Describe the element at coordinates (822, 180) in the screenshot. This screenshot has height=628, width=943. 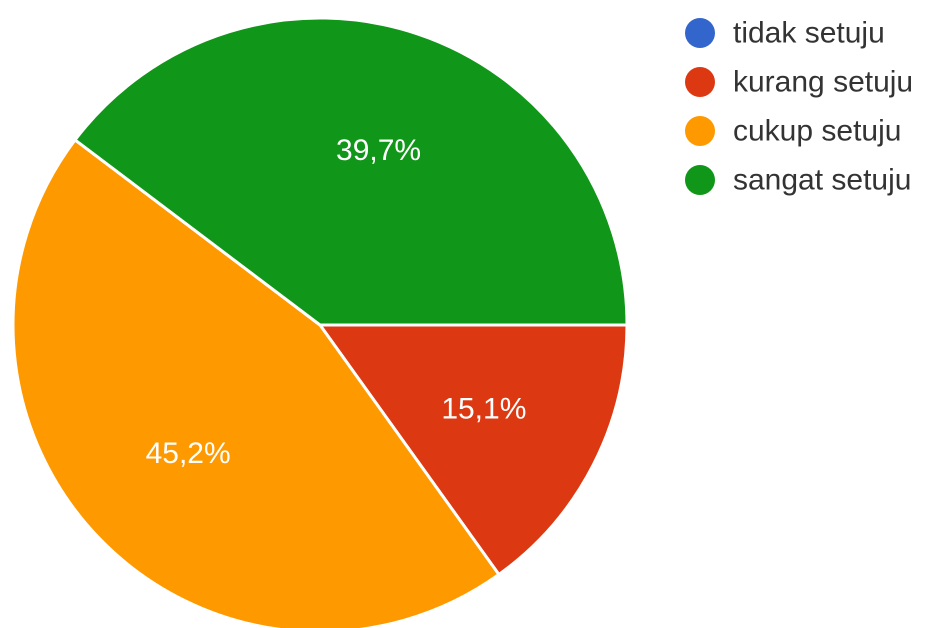
I see `legend-label-sangat-setuju: sangat setuju` at that location.